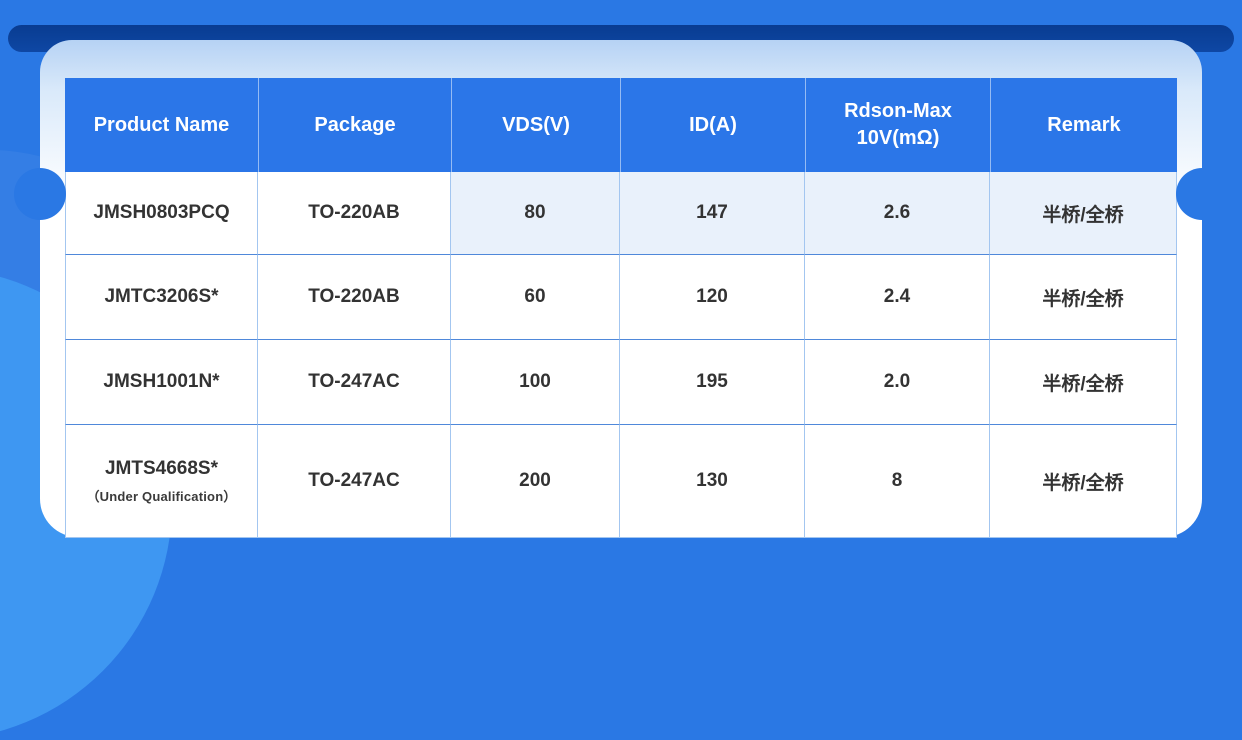 This screenshot has height=740, width=1242. What do you see at coordinates (897, 297) in the screenshot?
I see `cell-rdson: 2.4` at bounding box center [897, 297].